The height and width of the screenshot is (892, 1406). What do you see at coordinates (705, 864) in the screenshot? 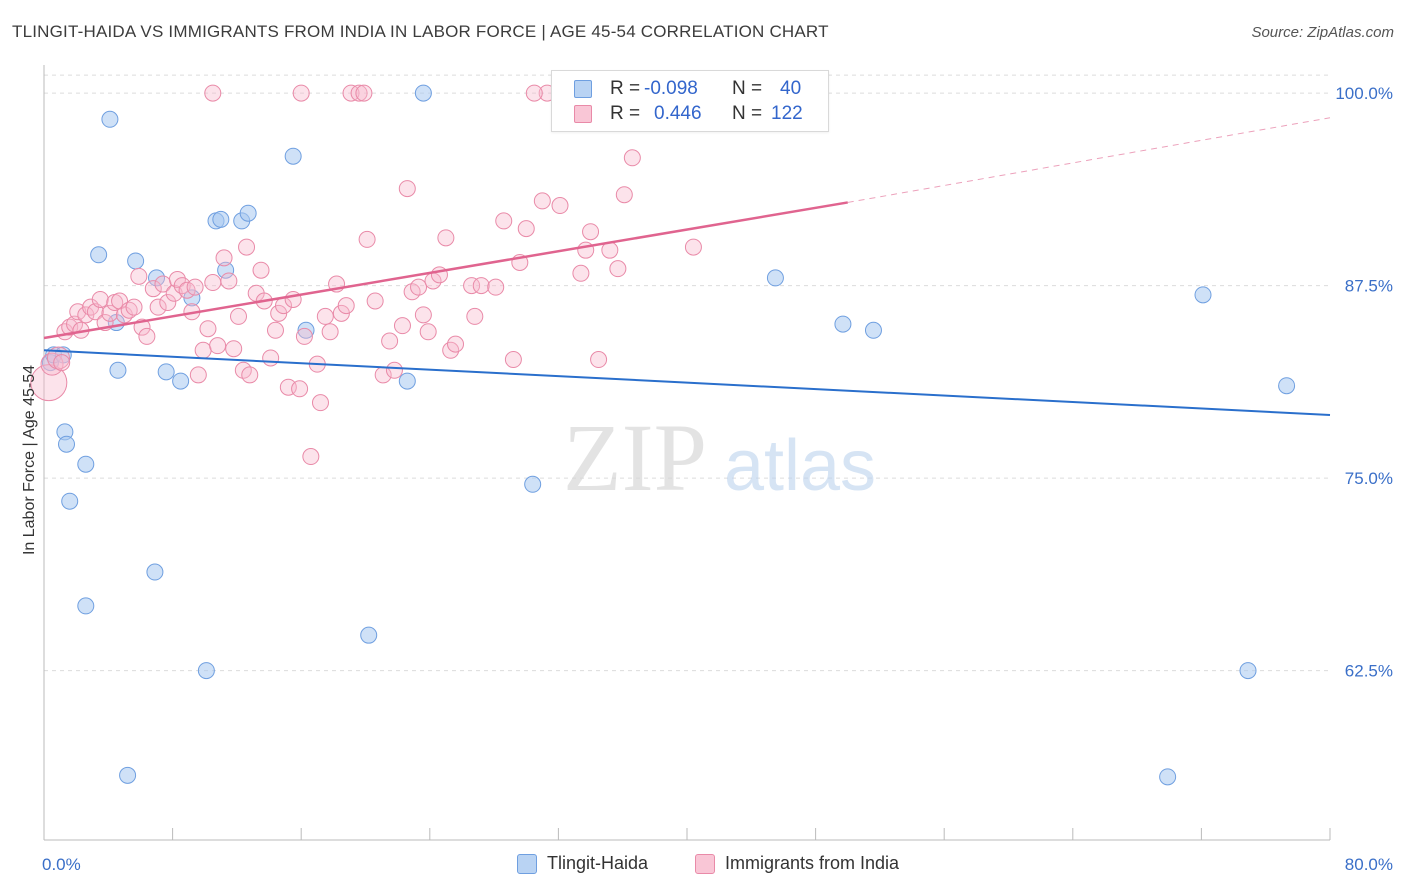
I see `bottom-legend-swatch-pink` at bounding box center [705, 864].